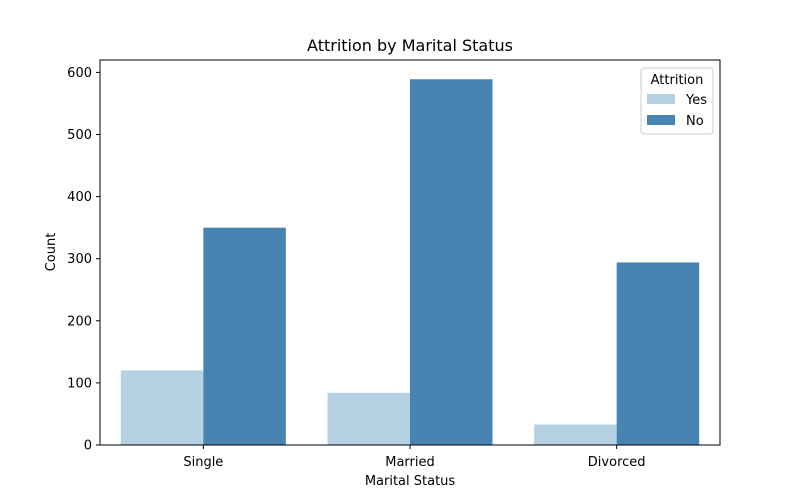 The image size is (800, 504). What do you see at coordinates (79, 259) in the screenshot?
I see `y-tick-label: 300` at bounding box center [79, 259].